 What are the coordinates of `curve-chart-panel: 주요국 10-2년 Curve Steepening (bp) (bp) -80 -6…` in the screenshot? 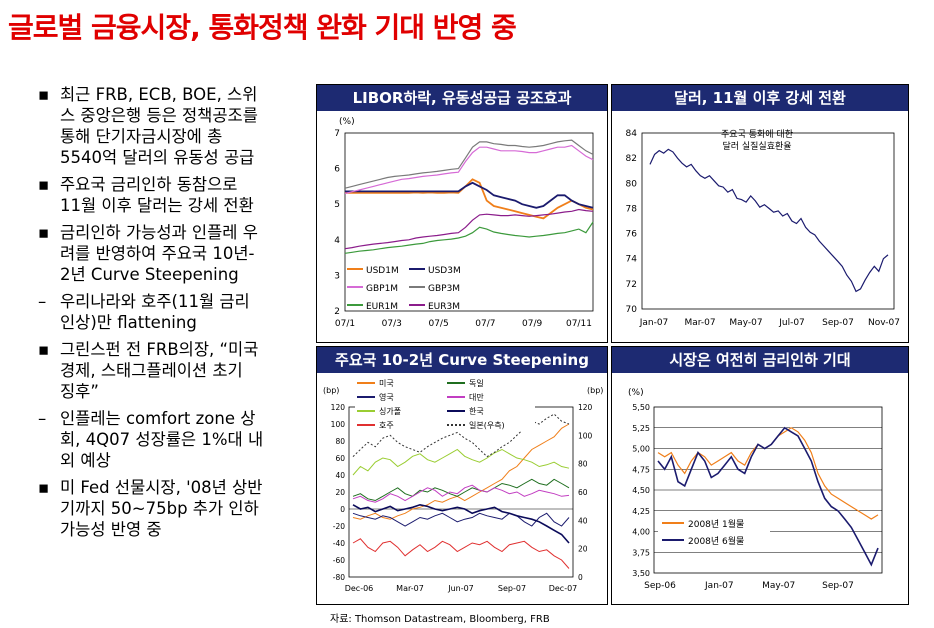 It's located at (462, 475).